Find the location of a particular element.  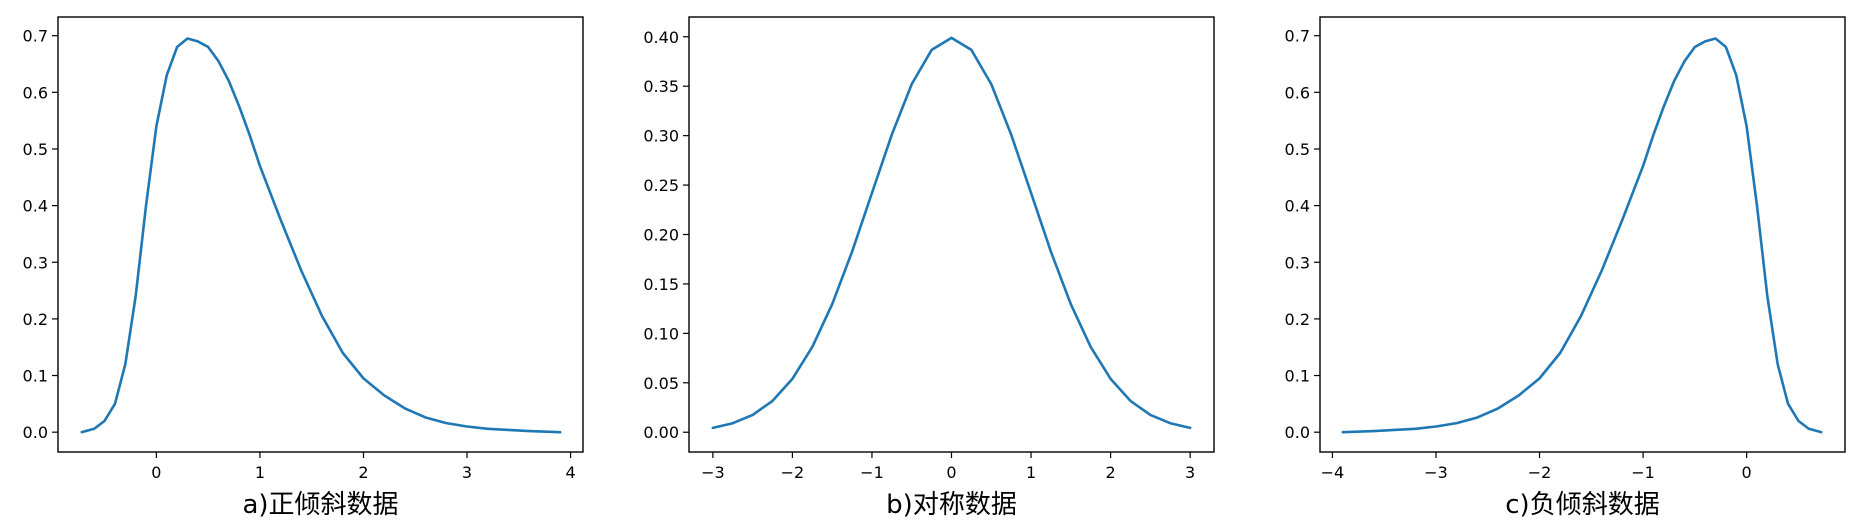

panel-caption: c)负倾斜数据 is located at coordinates (1582, 505).